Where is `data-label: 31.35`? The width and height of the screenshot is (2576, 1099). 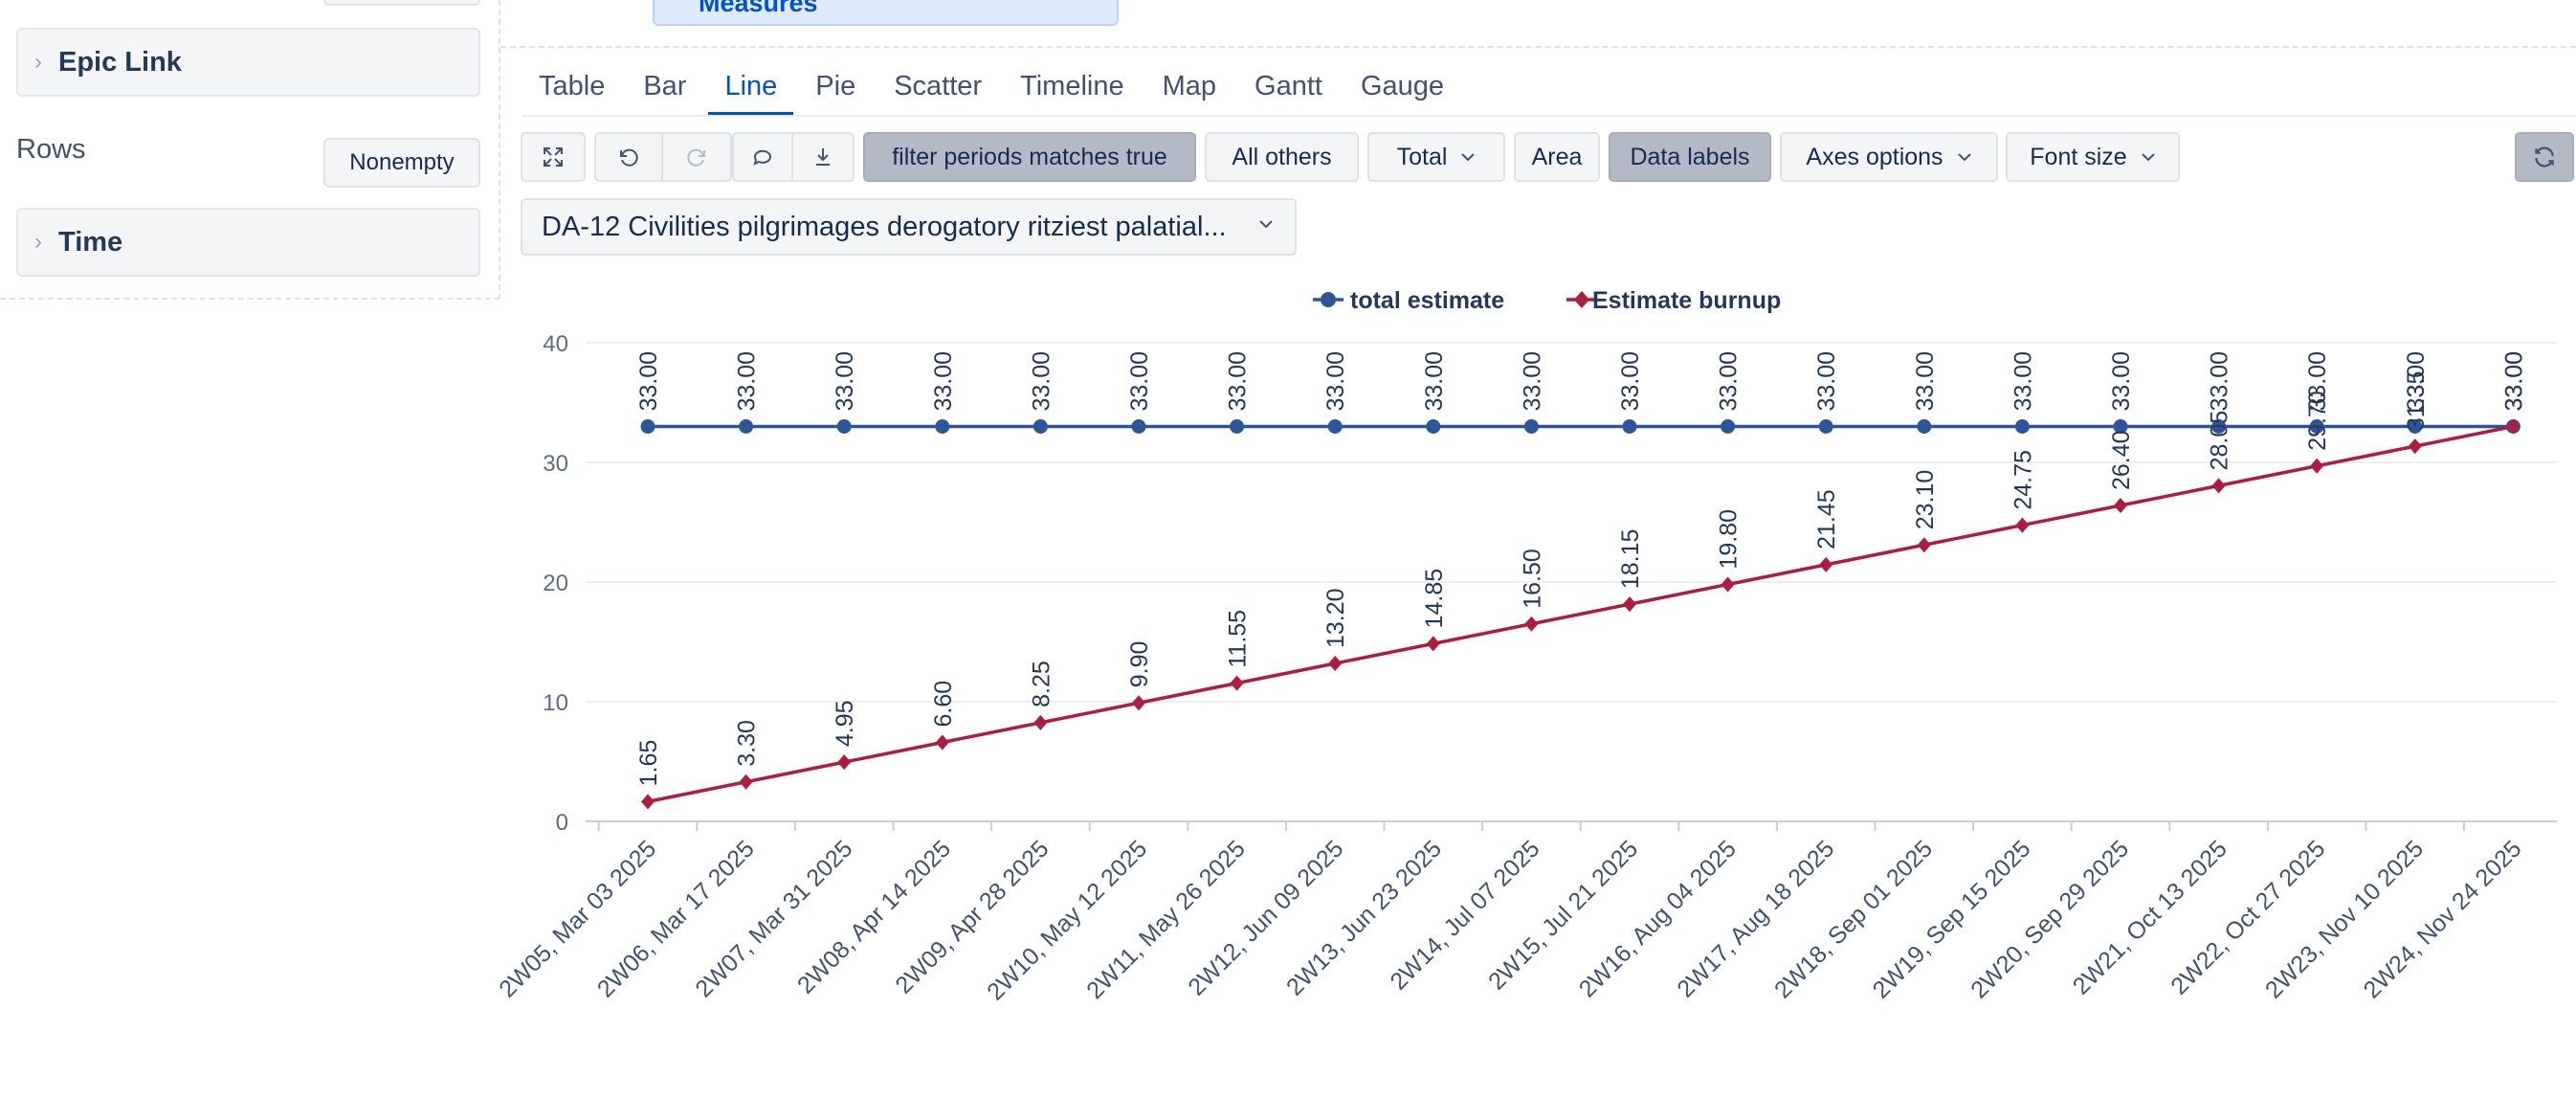 data-label: 31.35 is located at coordinates (2416, 401).